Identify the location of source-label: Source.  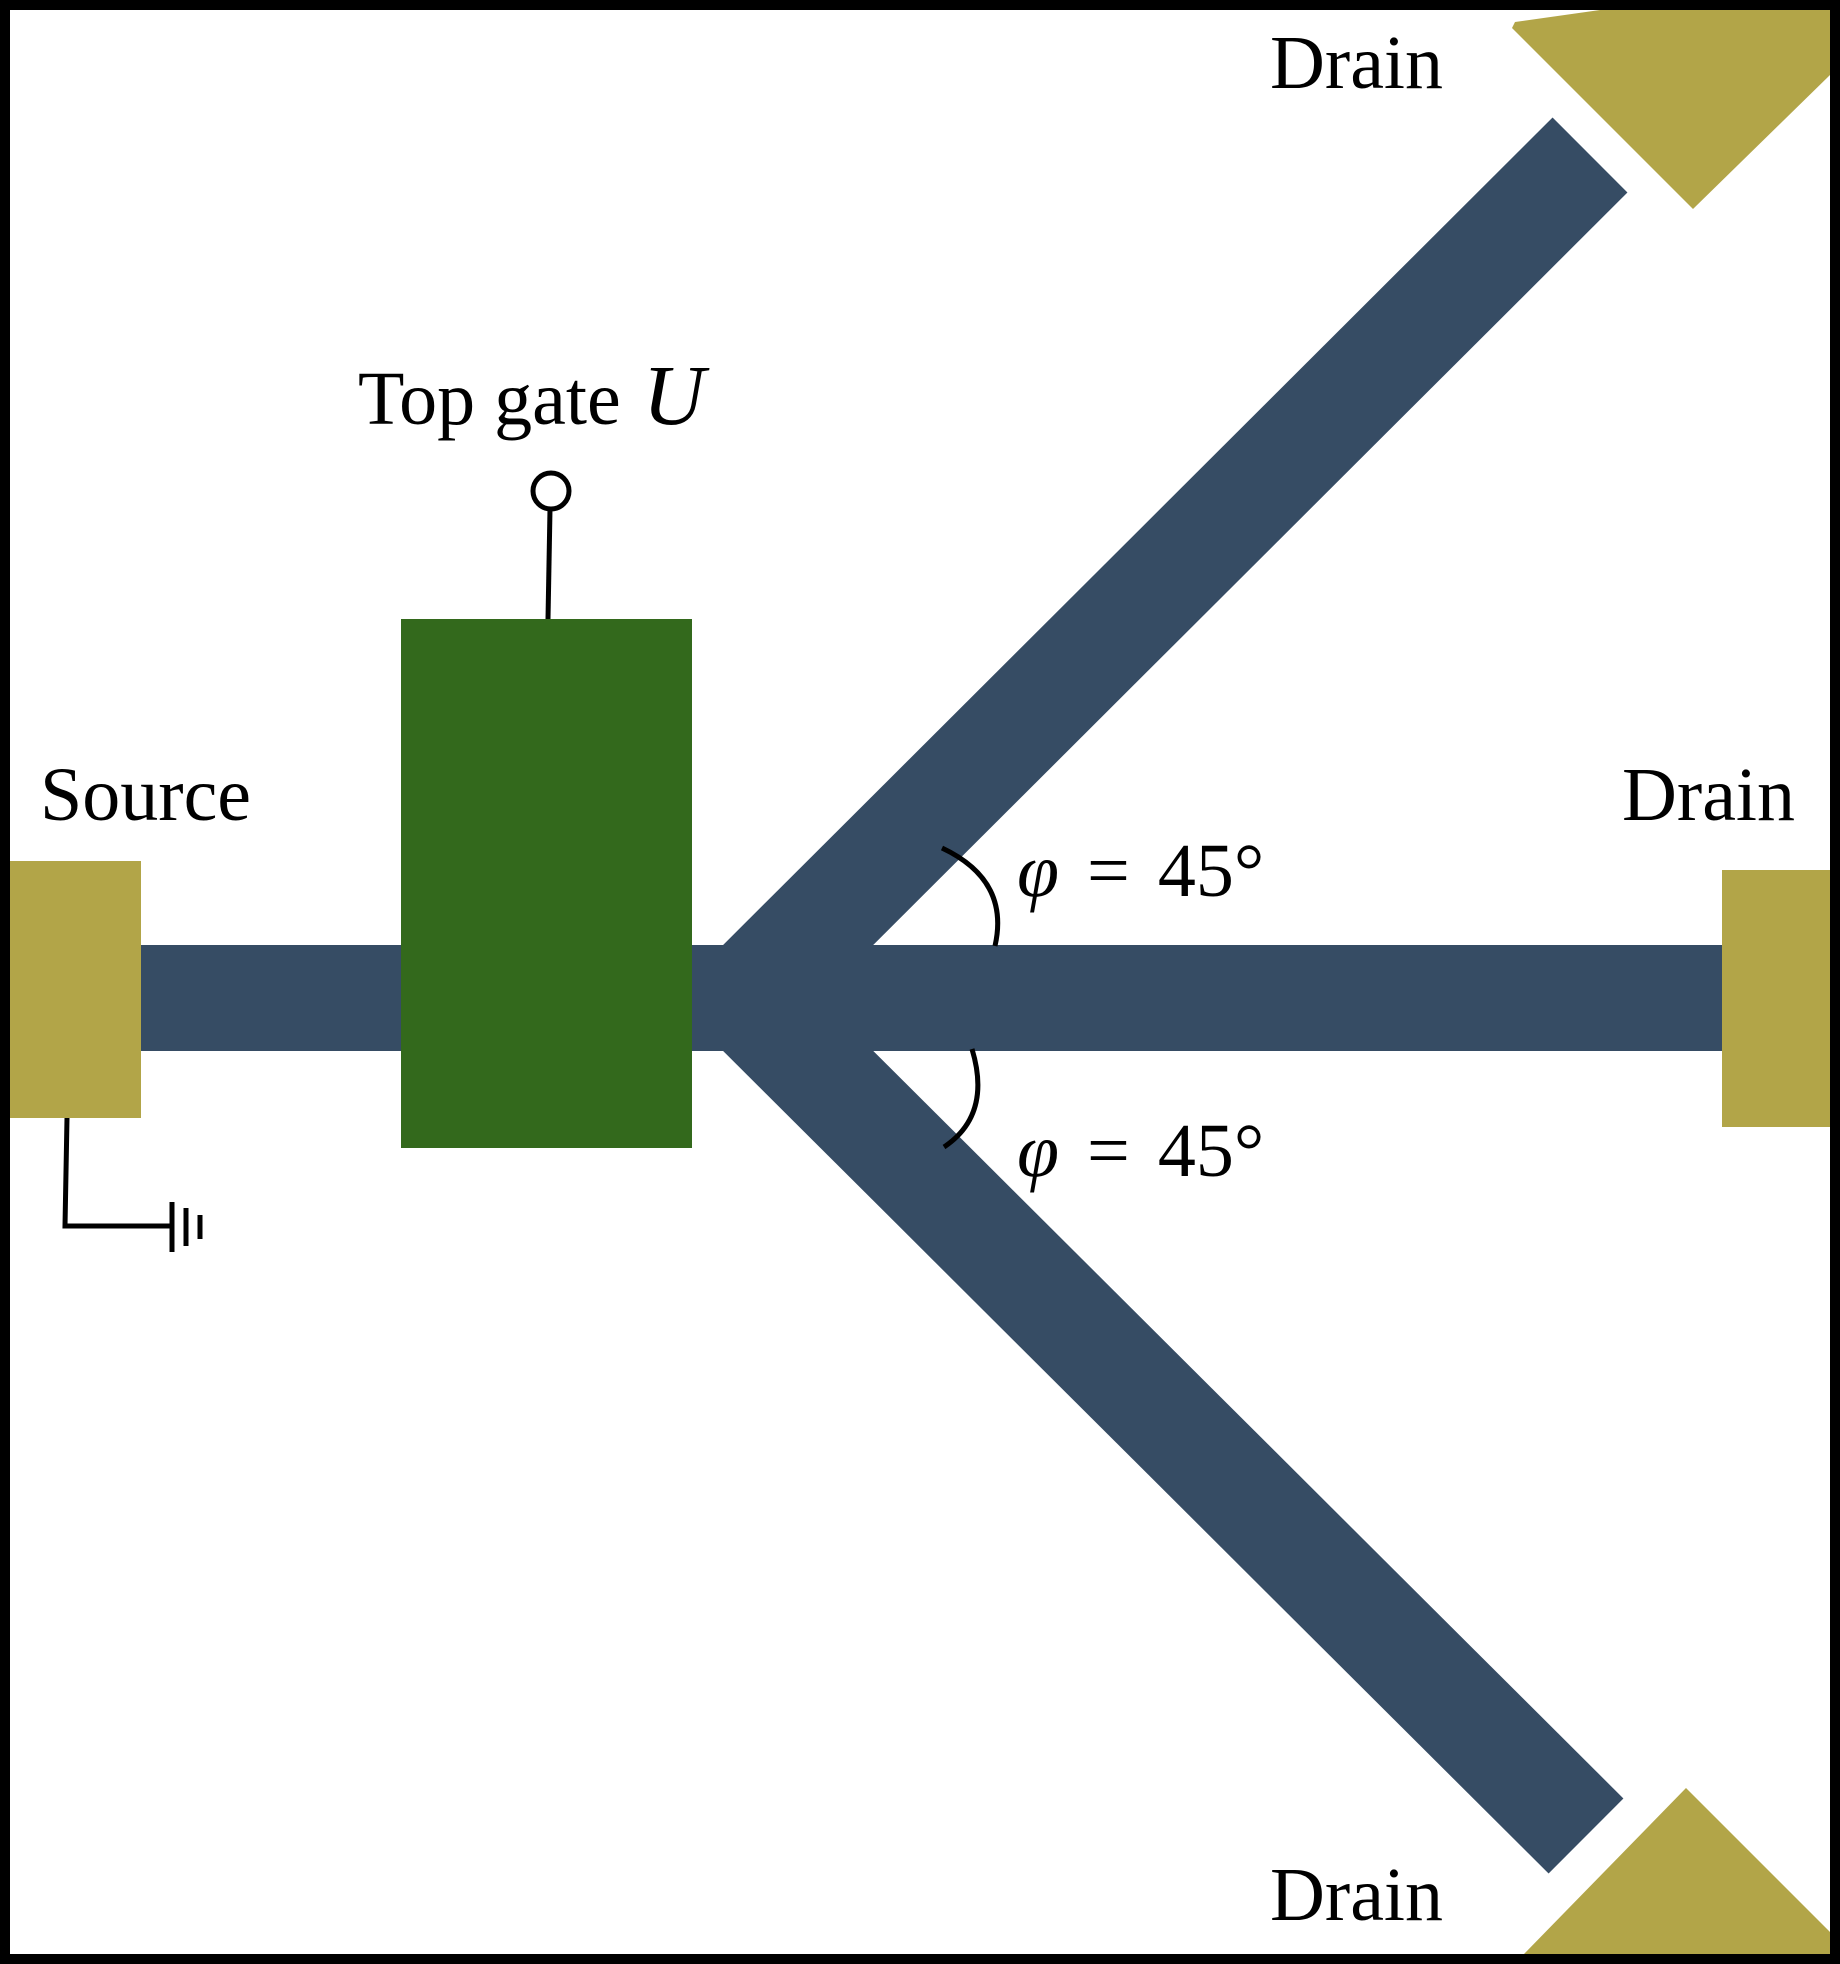
(145, 795).